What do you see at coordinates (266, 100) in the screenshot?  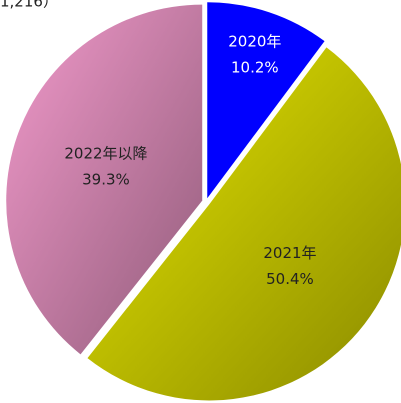 I see `pie-slice` at bounding box center [266, 100].